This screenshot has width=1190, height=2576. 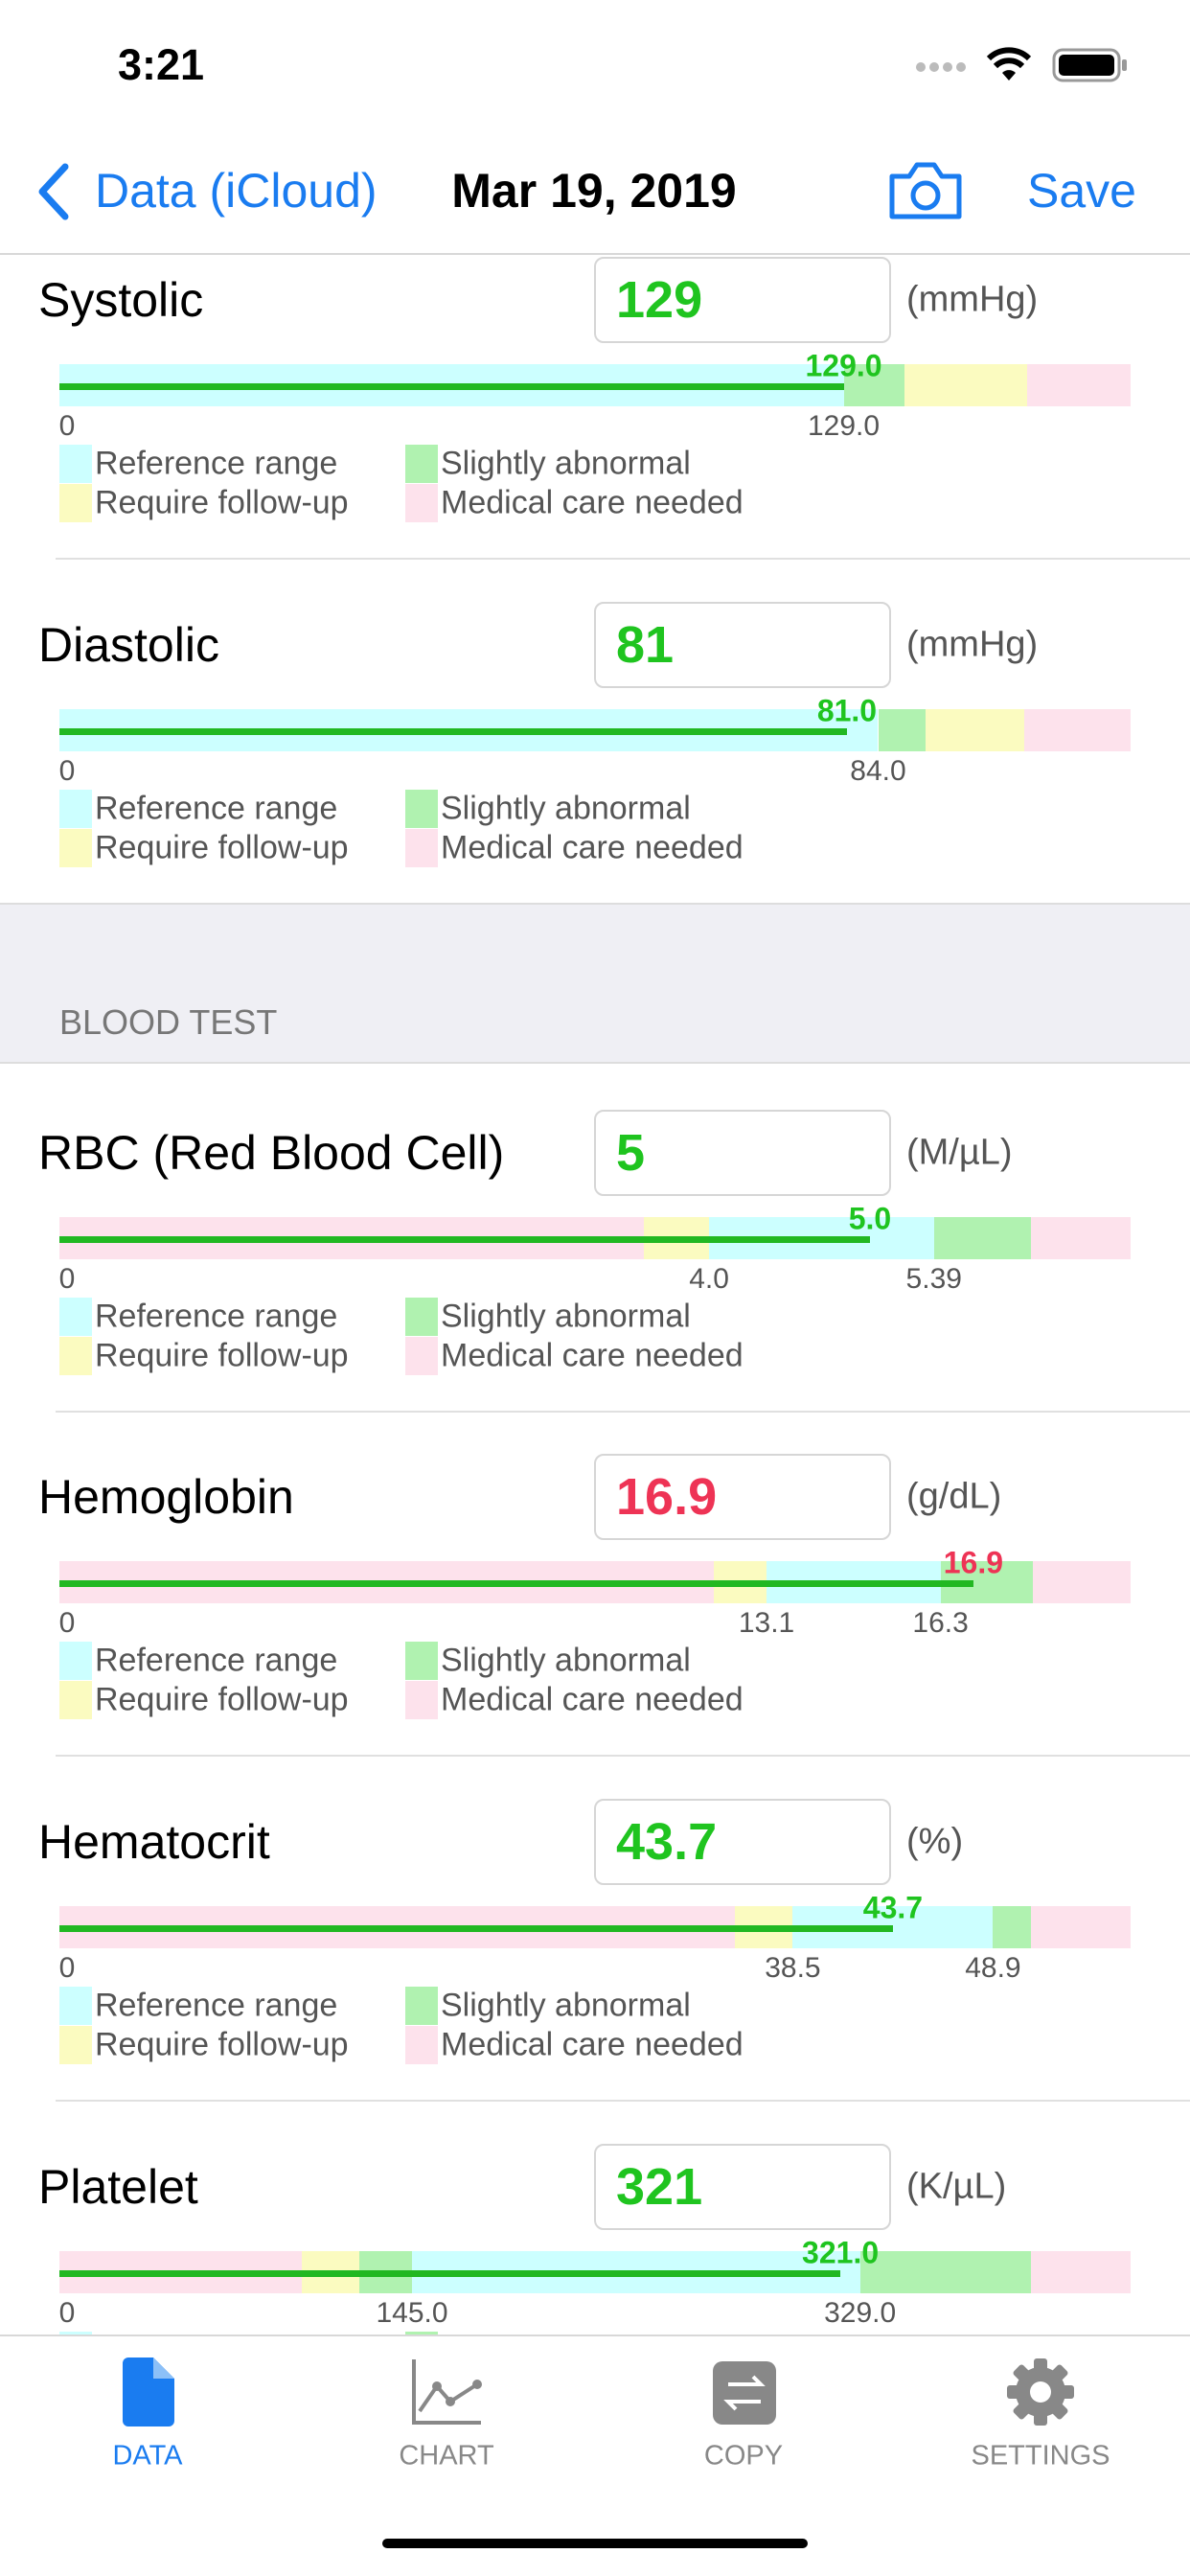 I want to click on value-text: 321, so click(x=660, y=2186).